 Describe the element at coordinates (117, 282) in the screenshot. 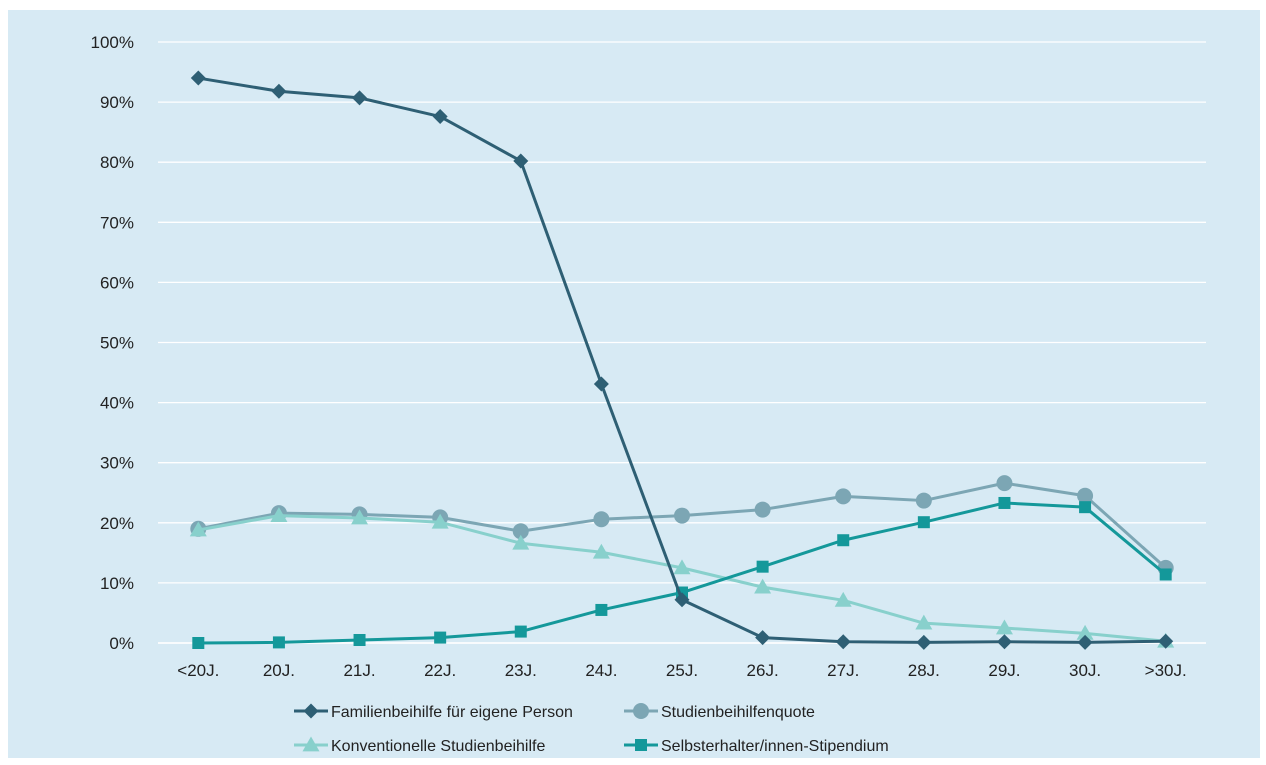

I see `y-tick-label: 60%` at that location.